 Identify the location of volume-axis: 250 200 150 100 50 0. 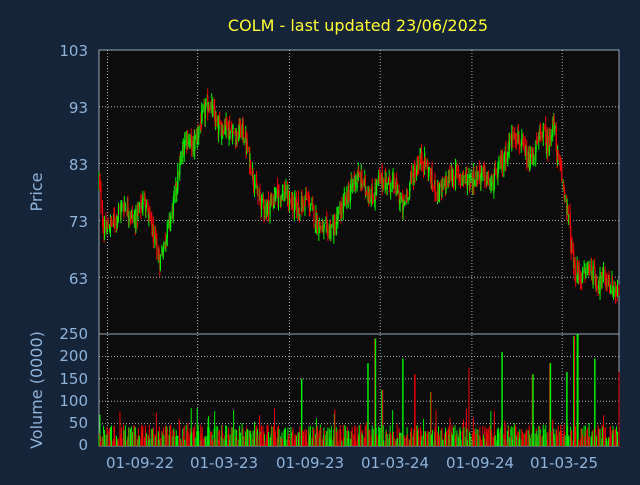
(73, 389).